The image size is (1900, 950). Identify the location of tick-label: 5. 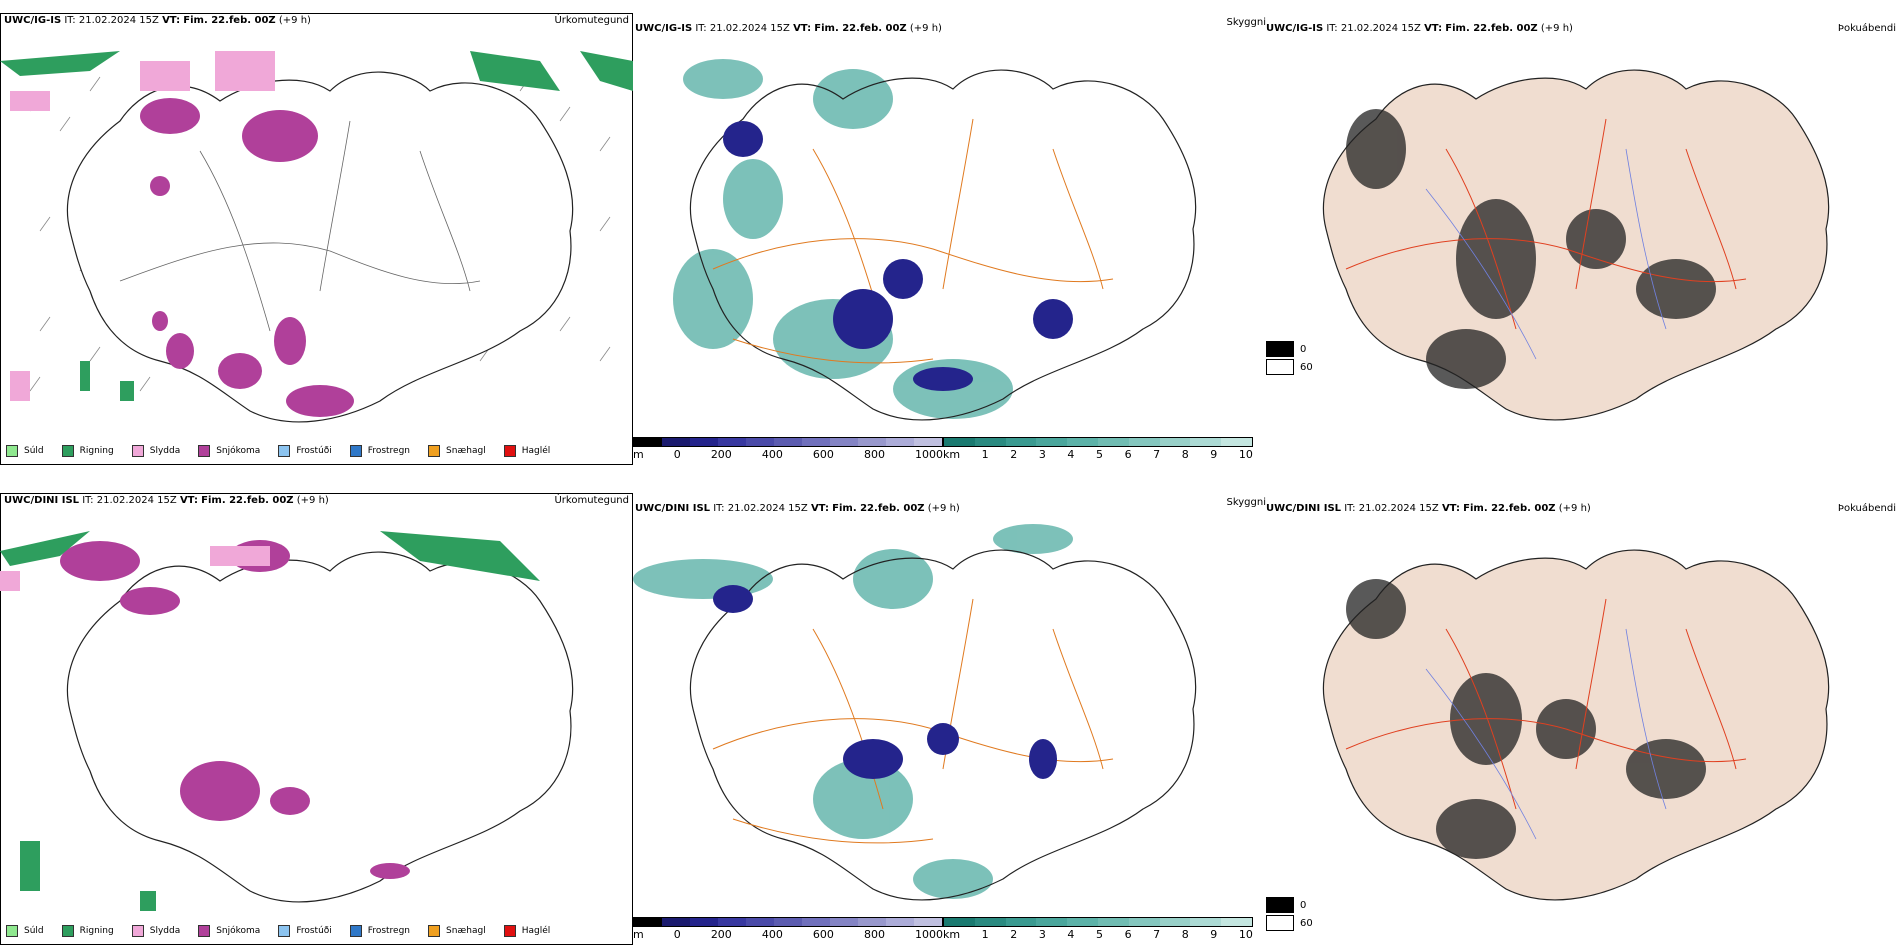
(1099, 934).